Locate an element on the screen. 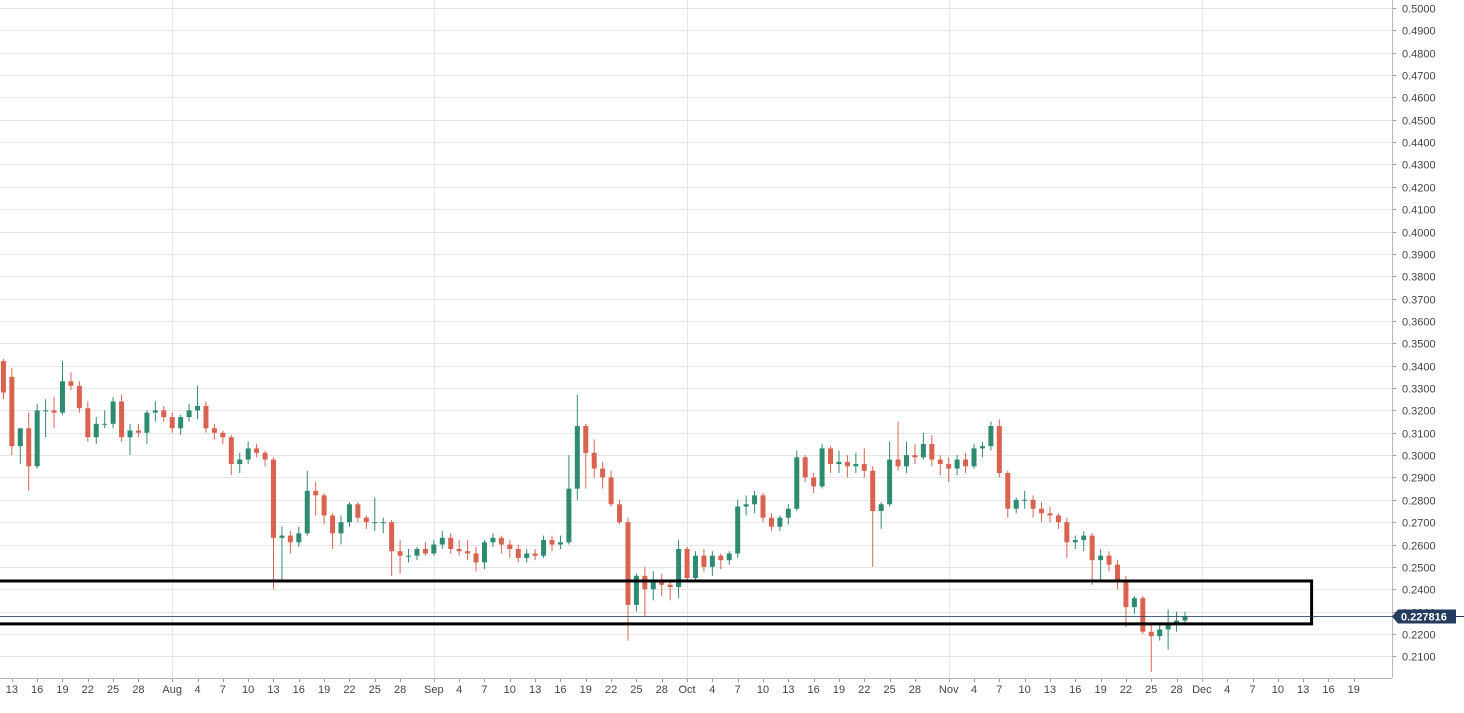  x-tick-label: 25 is located at coordinates (375, 690).